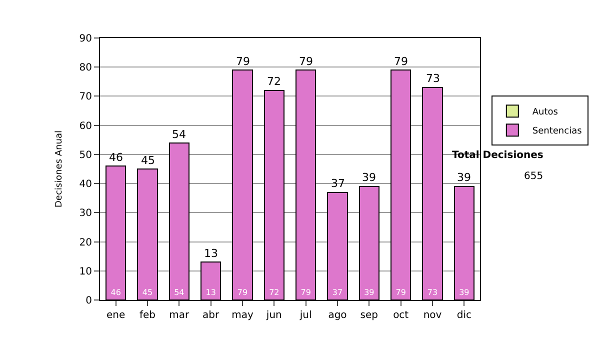  I want to click on total-label: 13, so click(211, 253).